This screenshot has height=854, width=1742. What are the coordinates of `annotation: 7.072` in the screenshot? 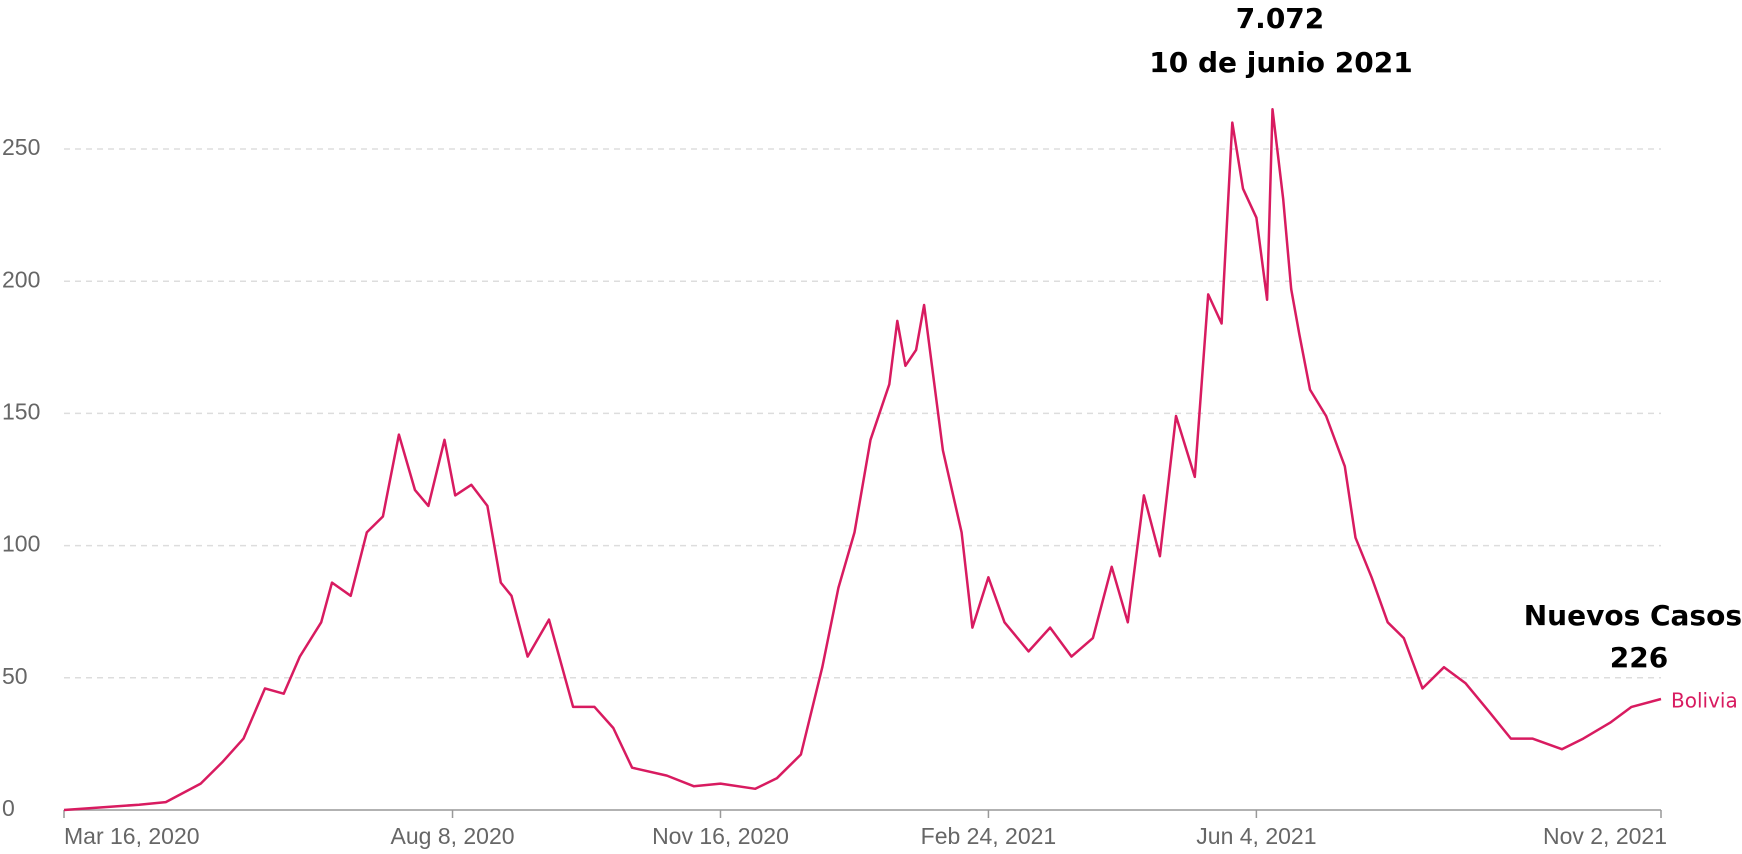 It's located at (1280, 18).